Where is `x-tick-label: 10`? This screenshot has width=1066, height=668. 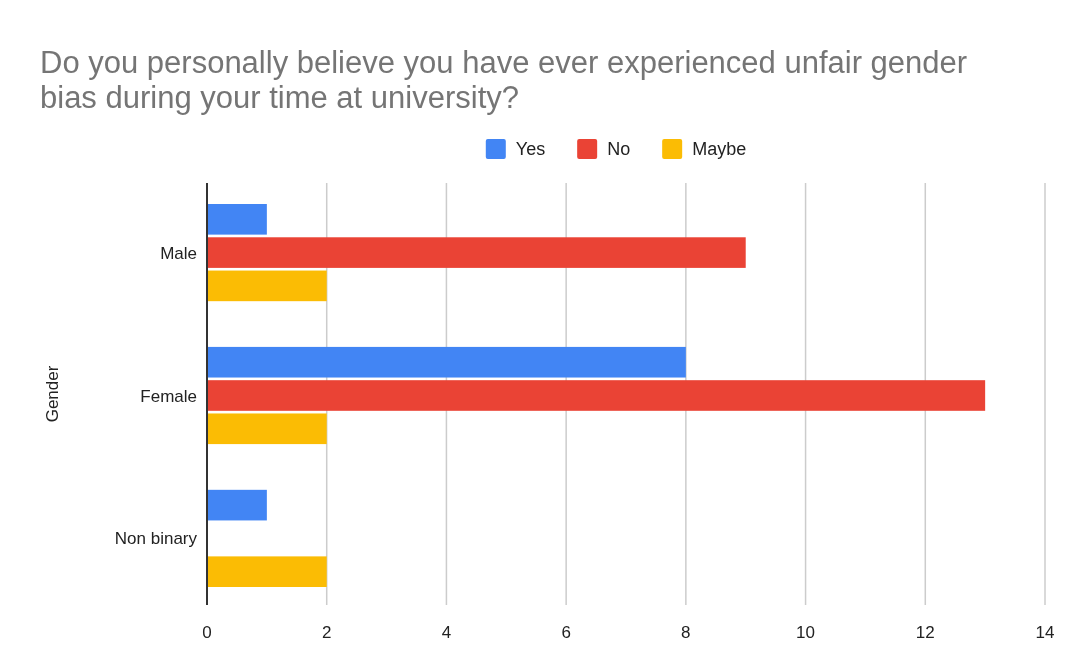 x-tick-label: 10 is located at coordinates (806, 632).